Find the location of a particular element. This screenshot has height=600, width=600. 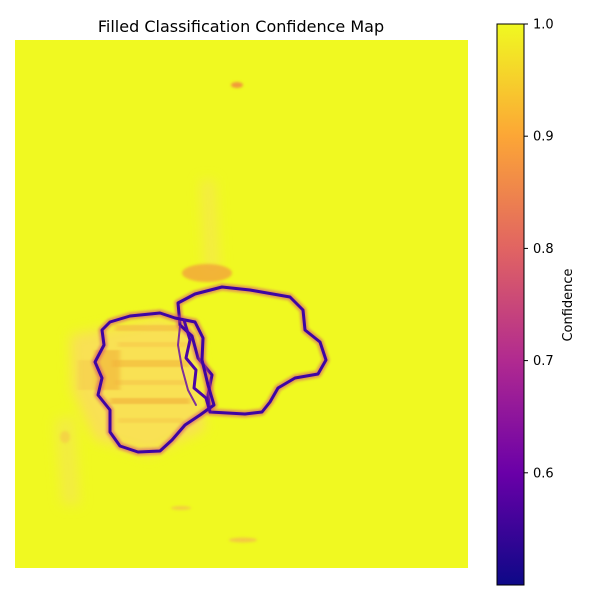

colorbar-tick-label: 1.0 is located at coordinates (543, 25).